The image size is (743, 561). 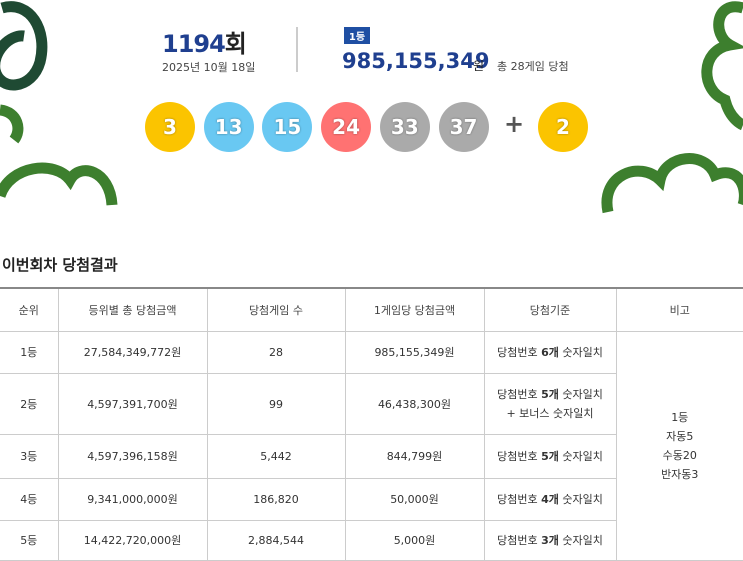 I want to click on cell: 9,341,000,000원, so click(x=132, y=500).